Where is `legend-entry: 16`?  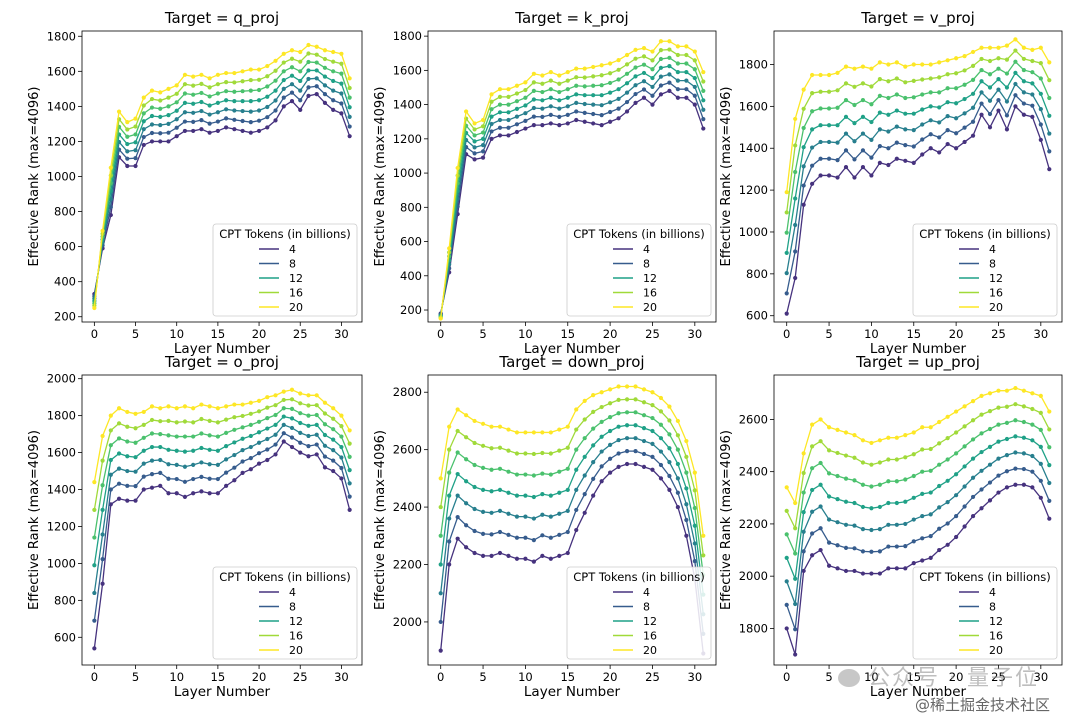
legend-entry: 16 is located at coordinates (650, 293).